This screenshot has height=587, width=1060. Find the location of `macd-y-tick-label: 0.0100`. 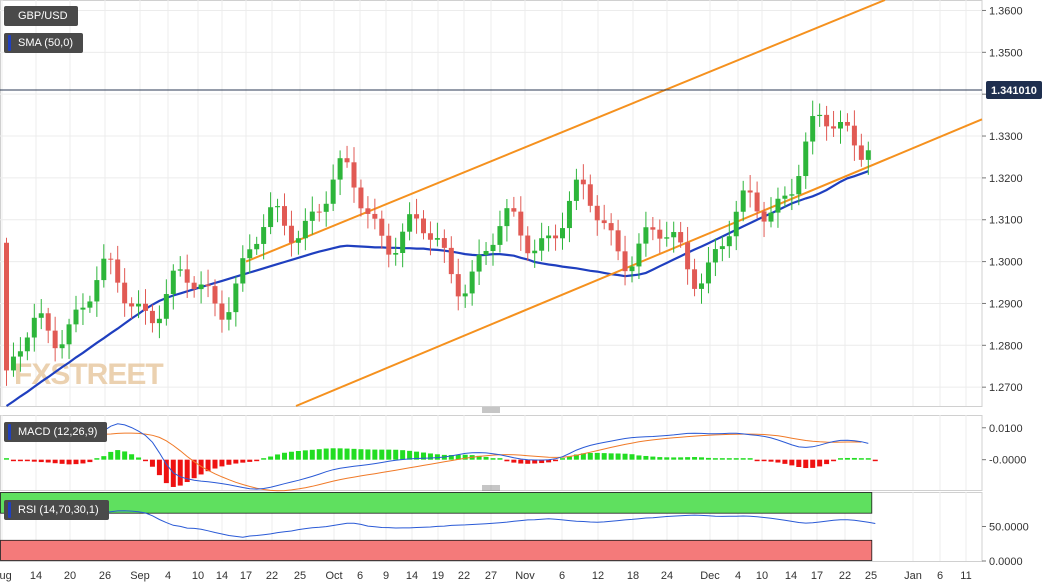

macd-y-tick-label: 0.0100 is located at coordinates (1006, 429).